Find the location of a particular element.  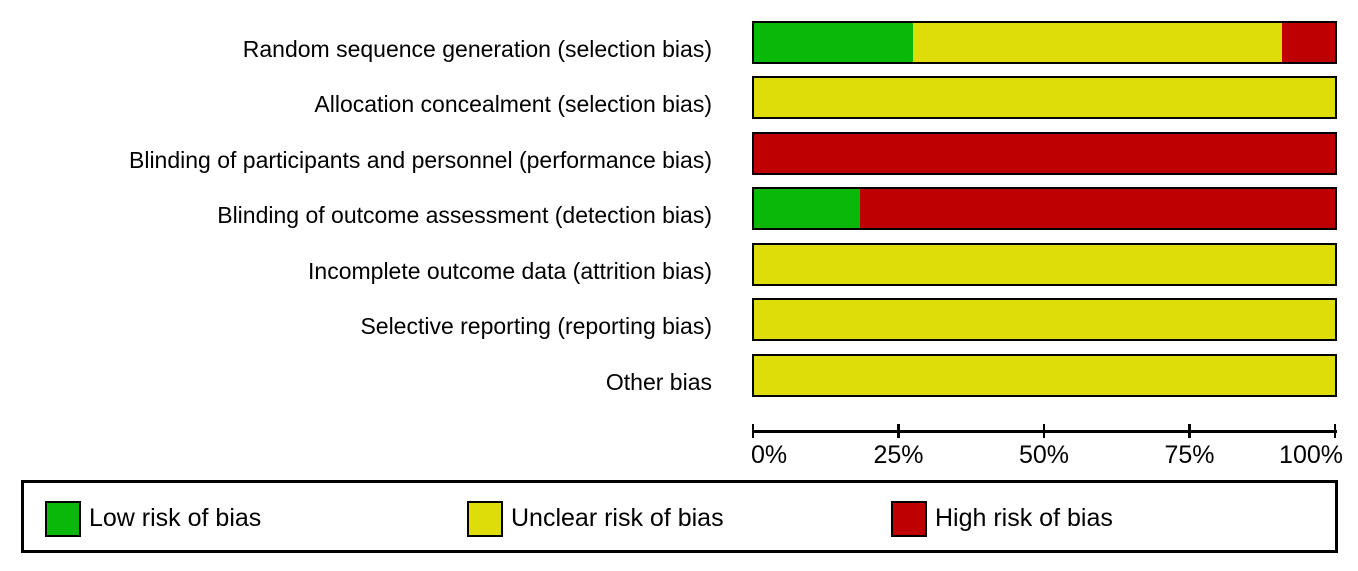

x-axis-tick-label: 0% is located at coordinates (769, 455).